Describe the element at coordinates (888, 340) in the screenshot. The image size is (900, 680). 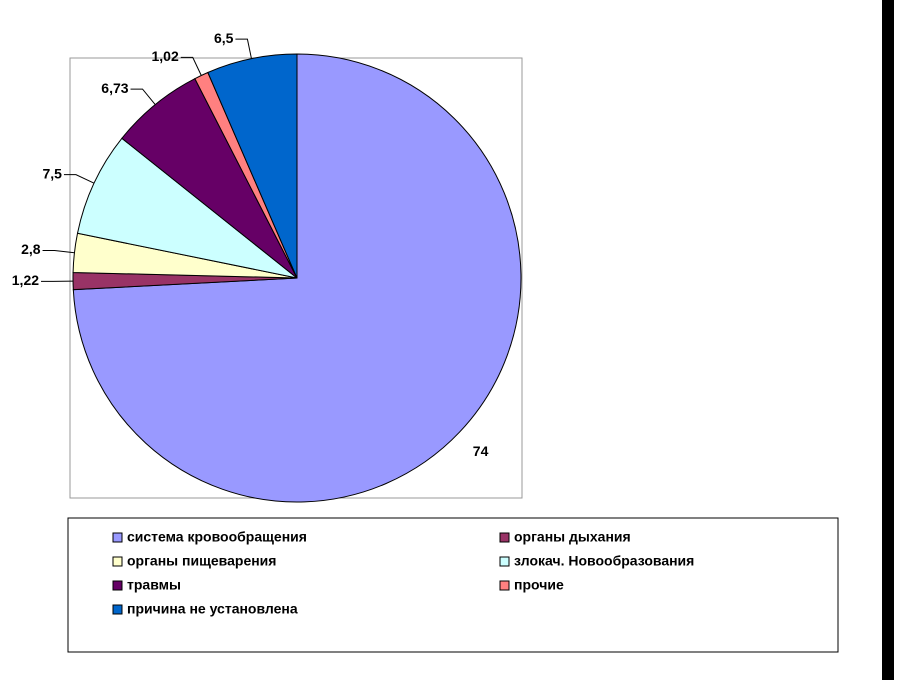
I see `side-bar` at that location.